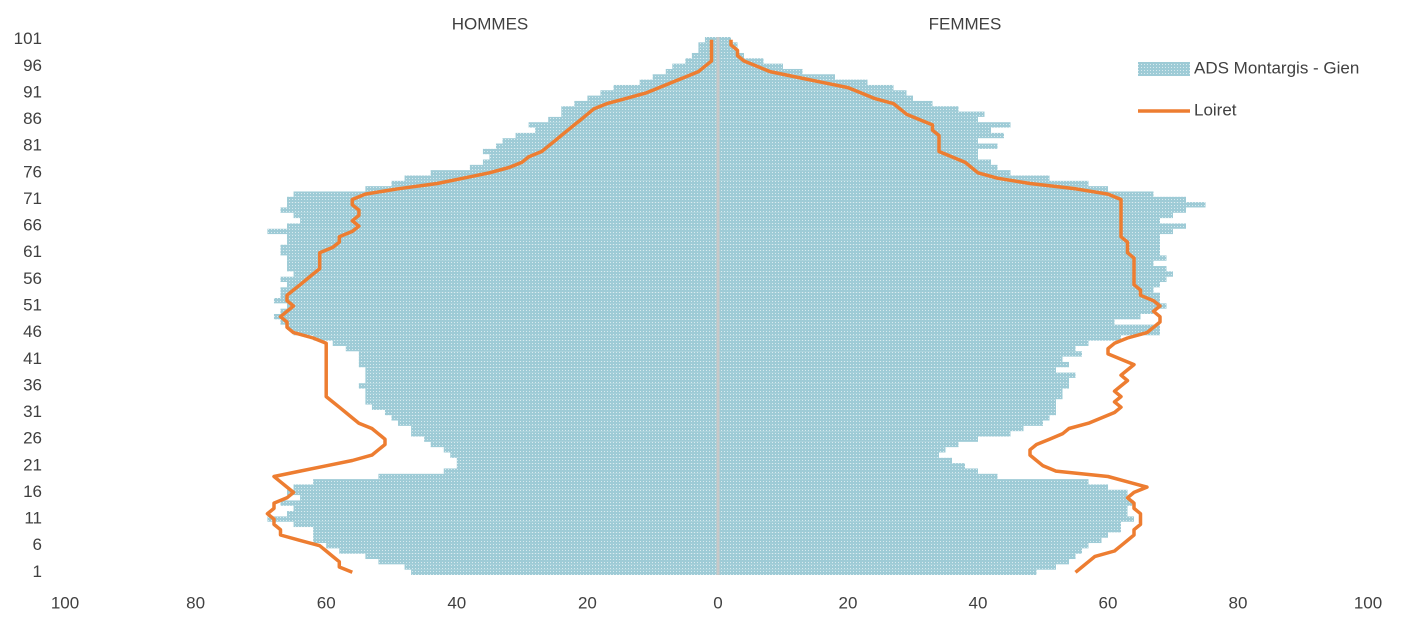 This screenshot has width=1408, height=617. Describe the element at coordinates (32, 251) in the screenshot. I see `y-tick-label: 61` at that location.